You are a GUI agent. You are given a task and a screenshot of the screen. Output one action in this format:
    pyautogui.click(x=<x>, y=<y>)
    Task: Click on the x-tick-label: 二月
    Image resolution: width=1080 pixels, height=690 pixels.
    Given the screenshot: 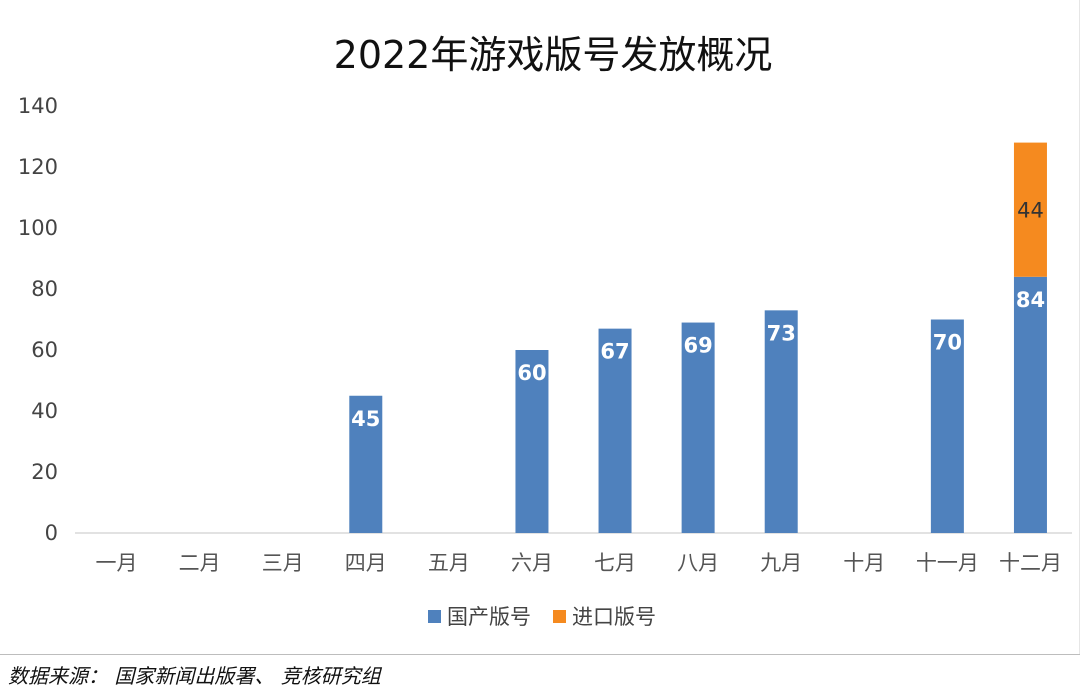 What is the action you would take?
    pyautogui.click(x=200, y=563)
    